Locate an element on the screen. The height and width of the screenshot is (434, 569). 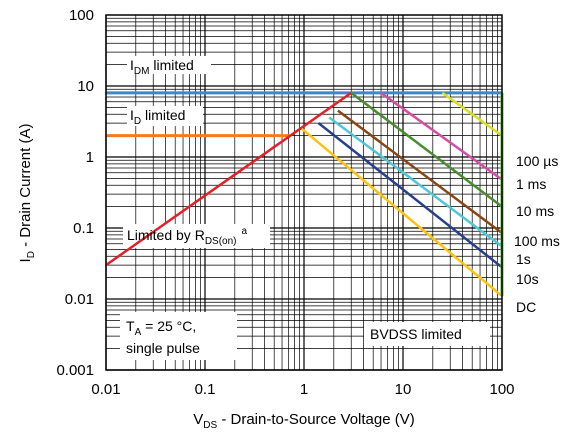
ta-label-bg is located at coordinates (178, 336).